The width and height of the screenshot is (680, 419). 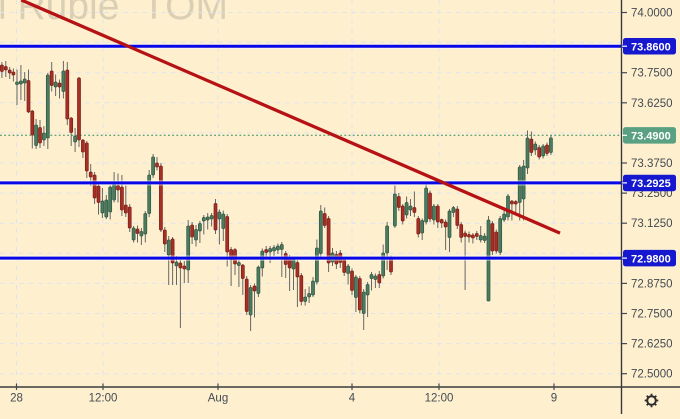 What do you see at coordinates (651, 184) in the screenshot?
I see `svg-text: 73.2925` at bounding box center [651, 184].